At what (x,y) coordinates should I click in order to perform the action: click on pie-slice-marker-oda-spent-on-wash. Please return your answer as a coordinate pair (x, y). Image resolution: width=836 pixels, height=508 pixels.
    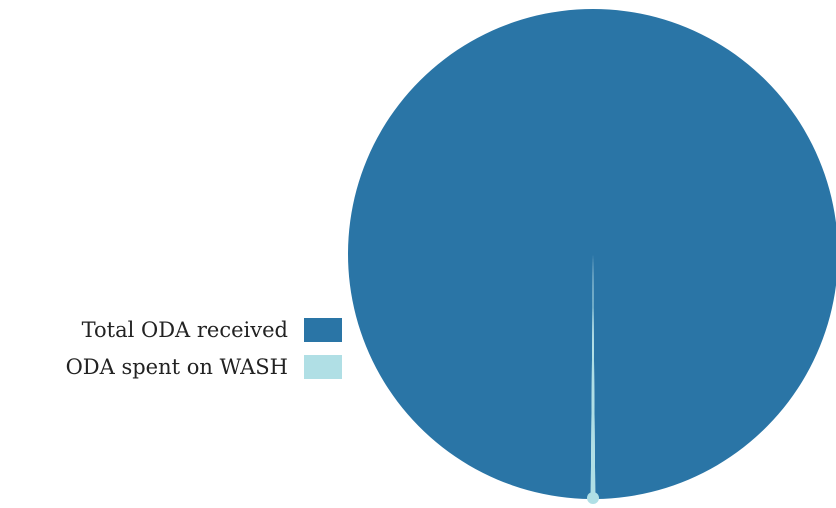
    Looking at the image, I should click on (593, 498).